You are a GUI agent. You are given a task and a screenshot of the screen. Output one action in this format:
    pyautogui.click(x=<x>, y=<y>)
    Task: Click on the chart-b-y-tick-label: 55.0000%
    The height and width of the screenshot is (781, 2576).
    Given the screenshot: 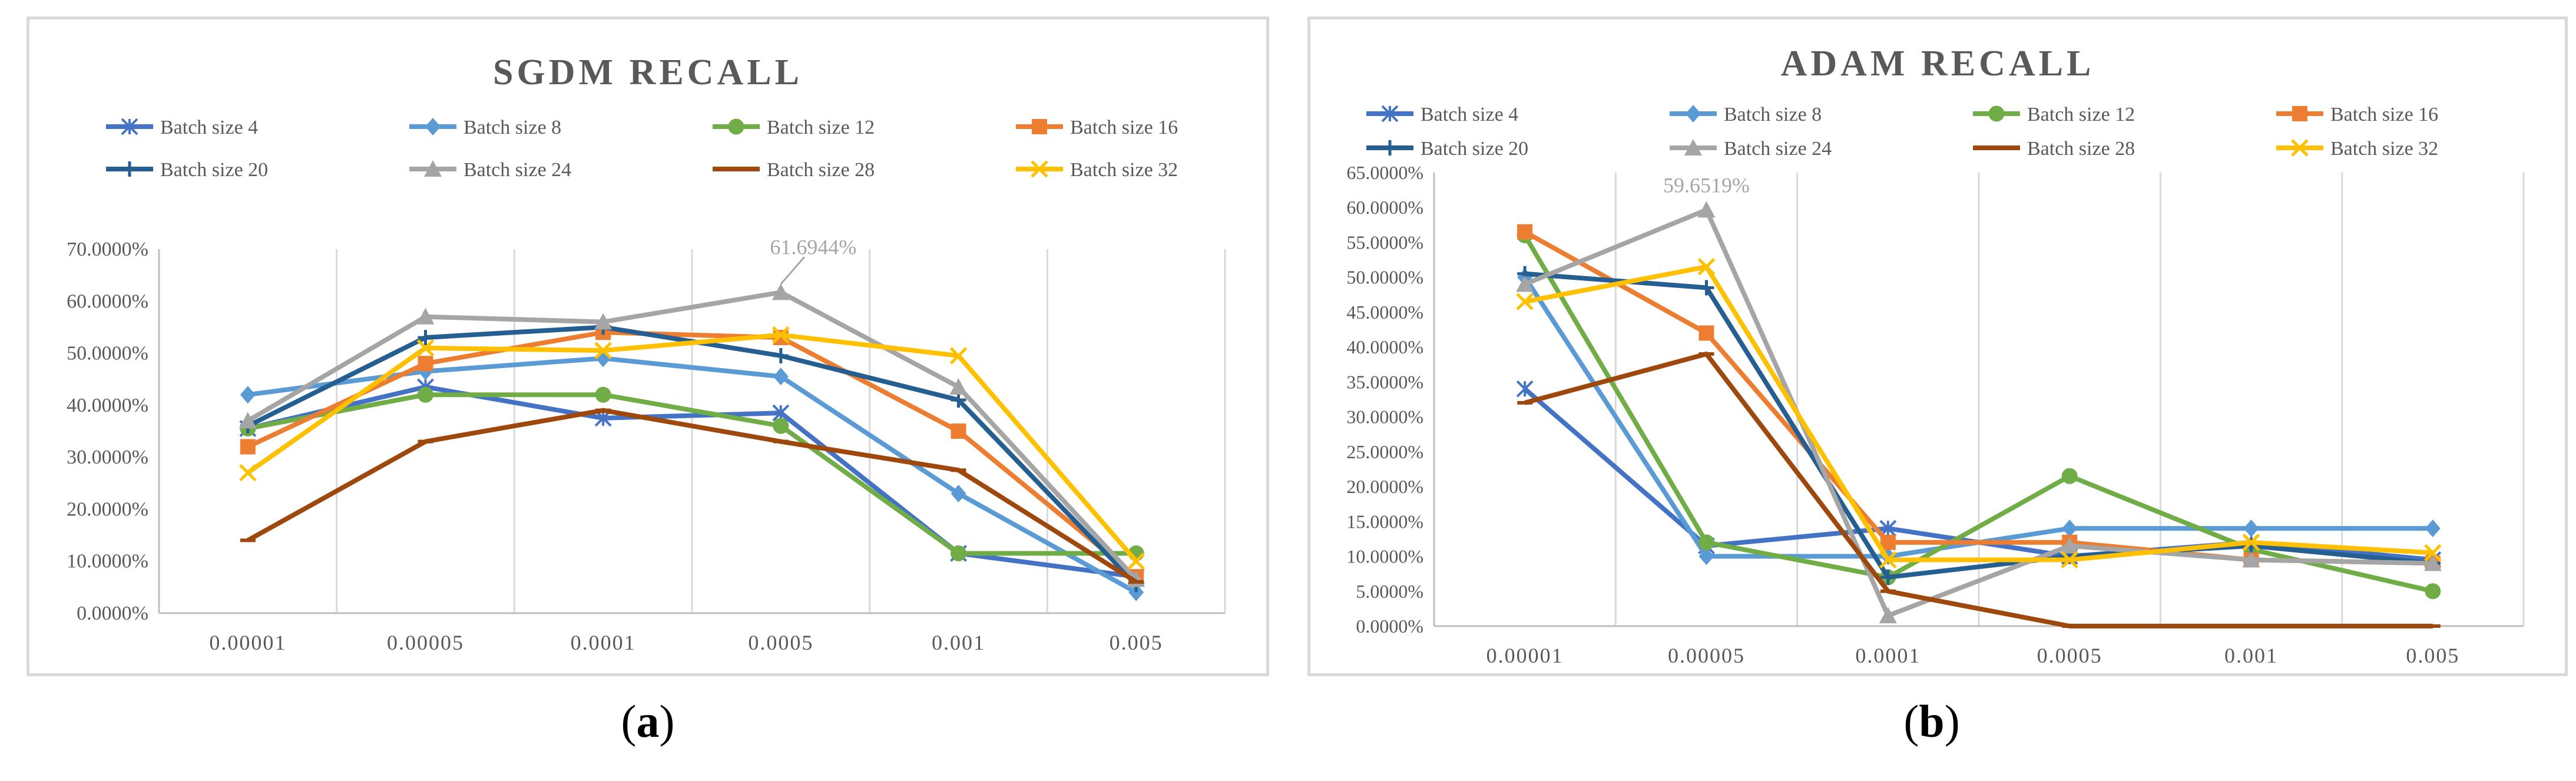 What is the action you would take?
    pyautogui.click(x=1384, y=242)
    